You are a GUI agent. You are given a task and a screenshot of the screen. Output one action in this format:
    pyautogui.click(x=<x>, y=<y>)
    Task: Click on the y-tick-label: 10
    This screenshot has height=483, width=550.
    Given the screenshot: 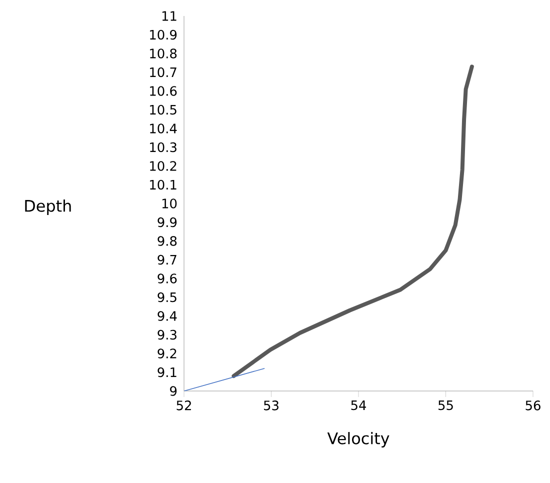 What is the action you would take?
    pyautogui.click(x=169, y=203)
    